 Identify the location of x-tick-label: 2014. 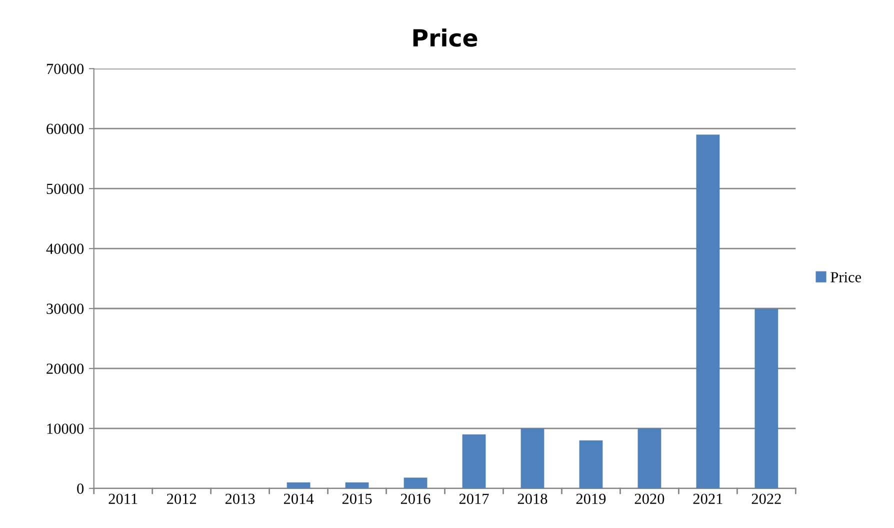
(299, 499).